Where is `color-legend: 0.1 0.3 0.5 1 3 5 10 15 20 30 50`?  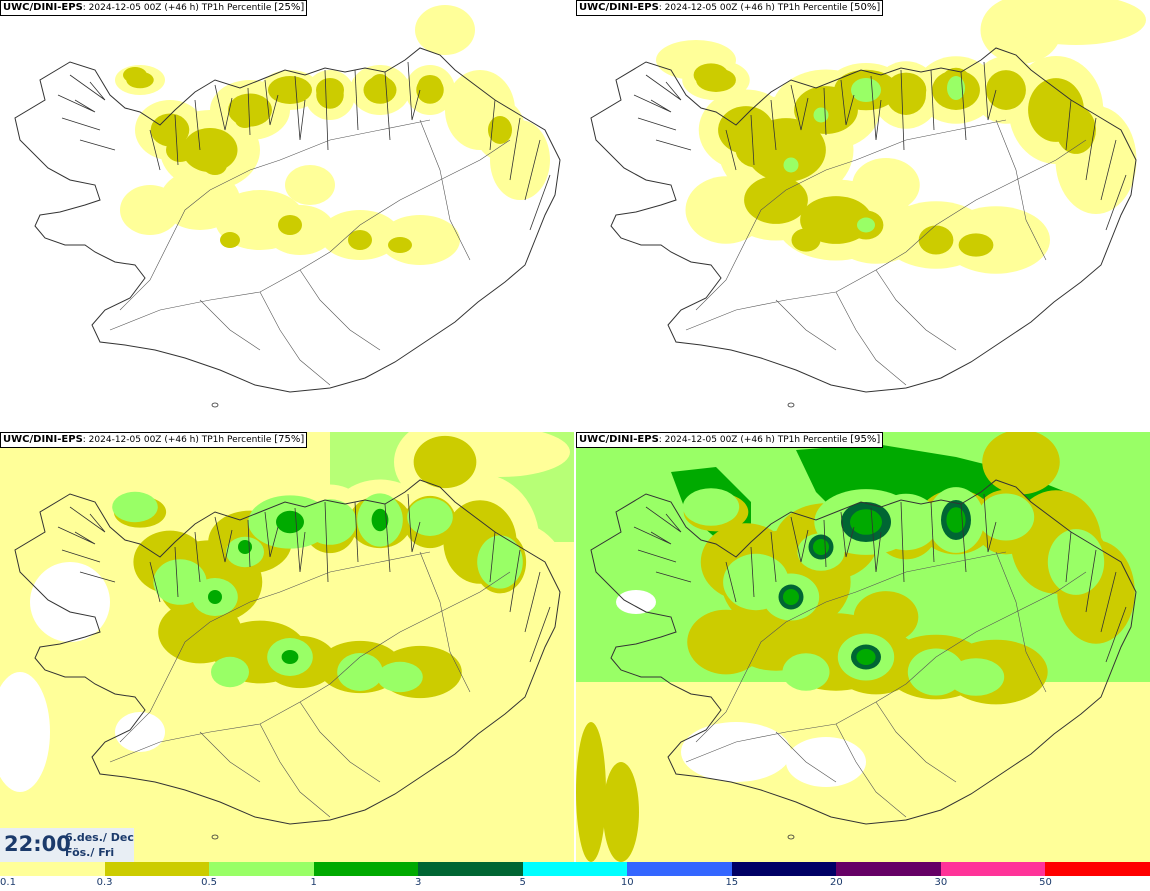 color-legend: 0.1 0.3 0.5 1 3 5 10 15 20 30 50 is located at coordinates (575, 876).